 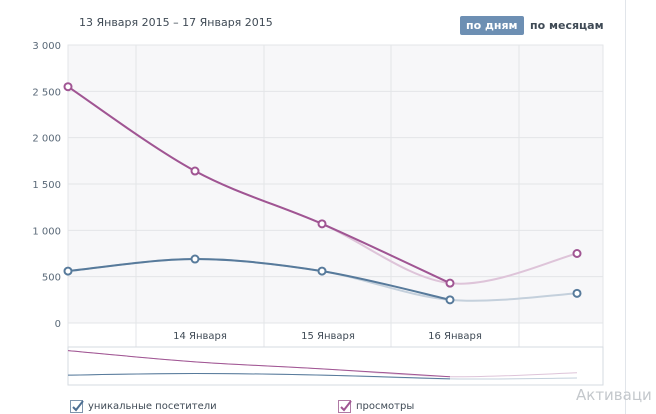 I want to click on y-tick-label: 3 000, so click(x=46, y=46).